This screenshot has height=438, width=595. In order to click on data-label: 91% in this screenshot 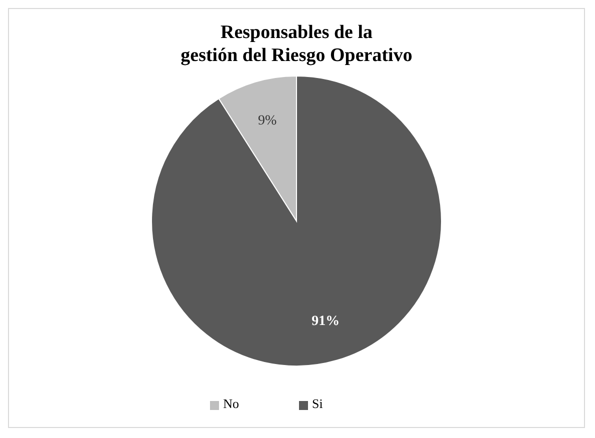, I will do `click(326, 321)`.